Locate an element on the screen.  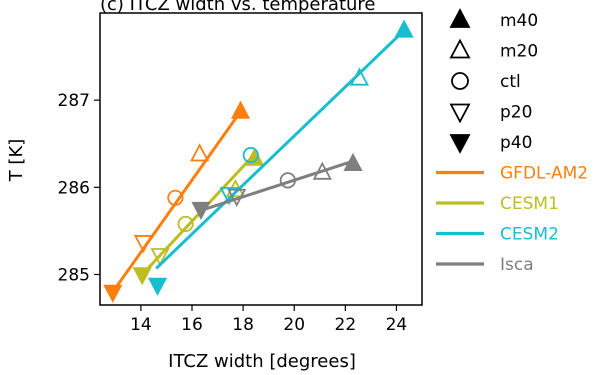
point-isca-p20 is located at coordinates (237, 197).